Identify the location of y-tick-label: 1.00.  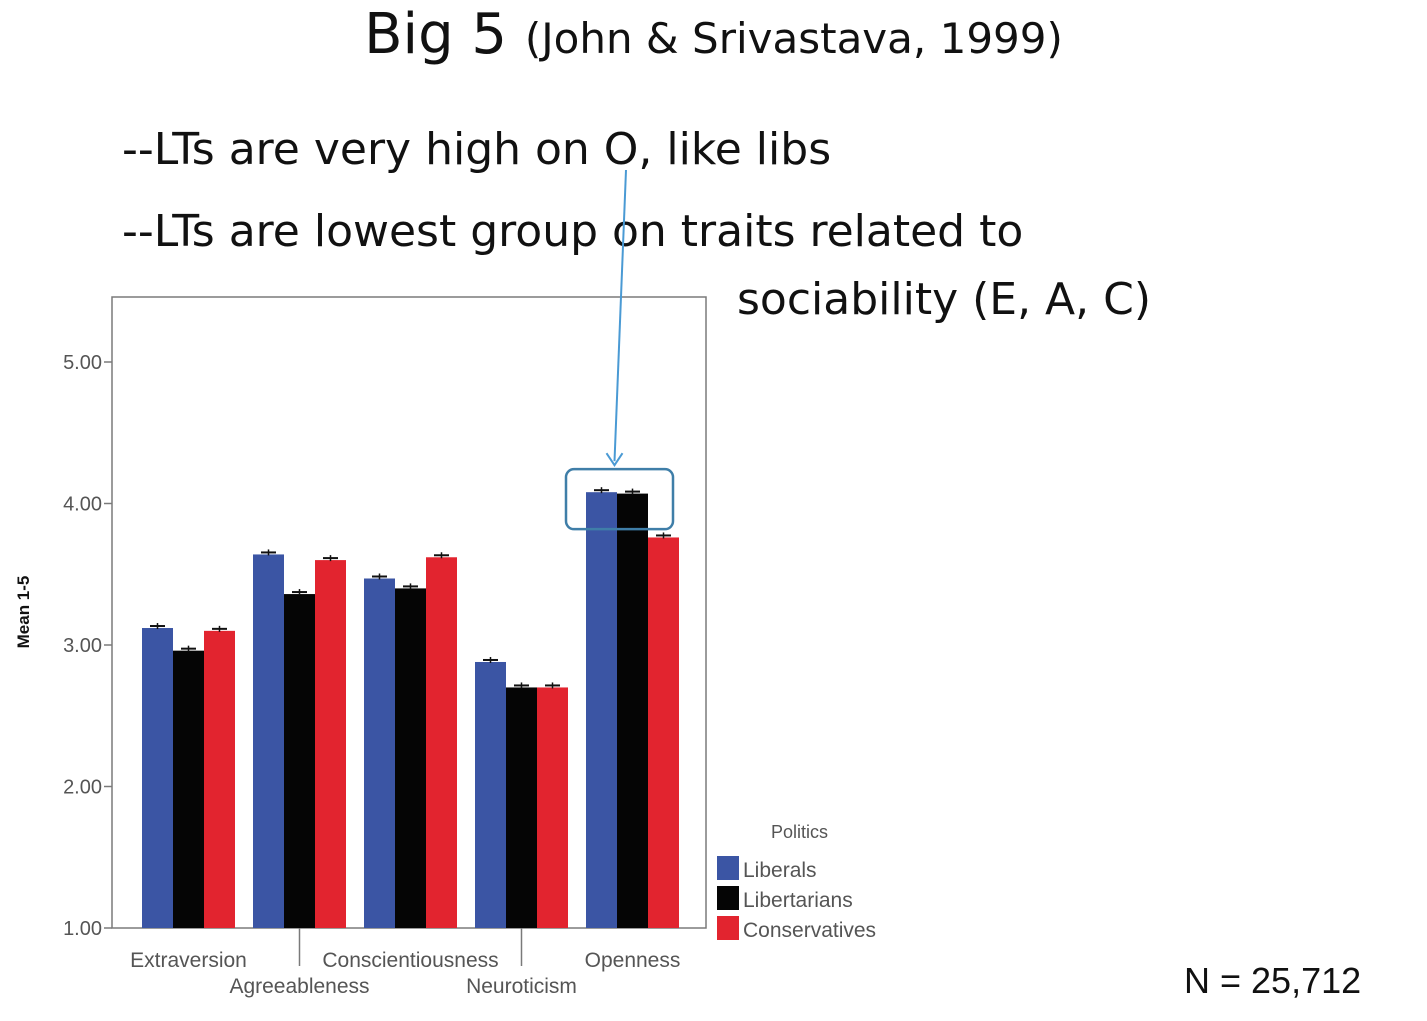
(82, 929).